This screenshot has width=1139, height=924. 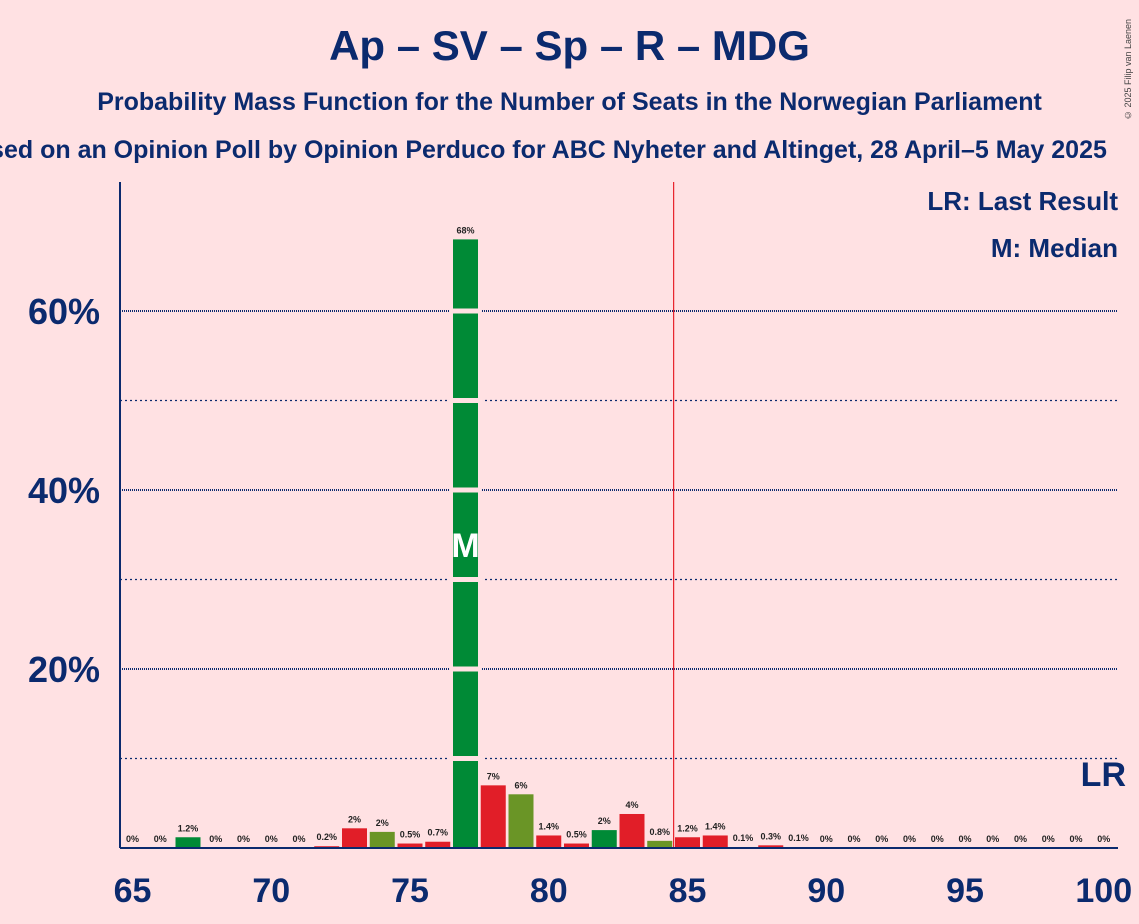 What do you see at coordinates (659, 832) in the screenshot?
I see `bar-label-seat-84: 0.8%` at bounding box center [659, 832].